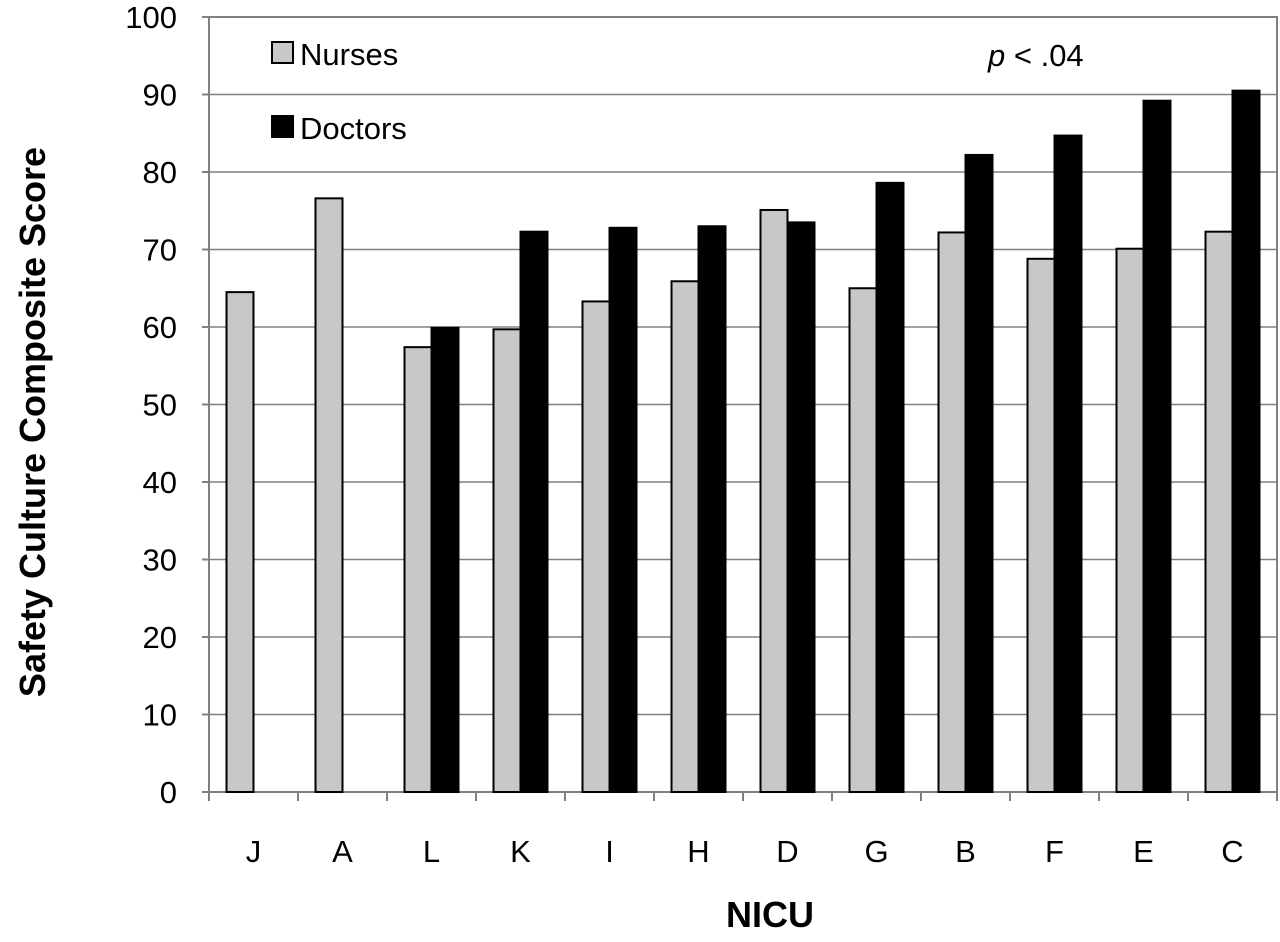  Describe the element at coordinates (876, 851) in the screenshot. I see `x-tick-label-G: G` at that location.